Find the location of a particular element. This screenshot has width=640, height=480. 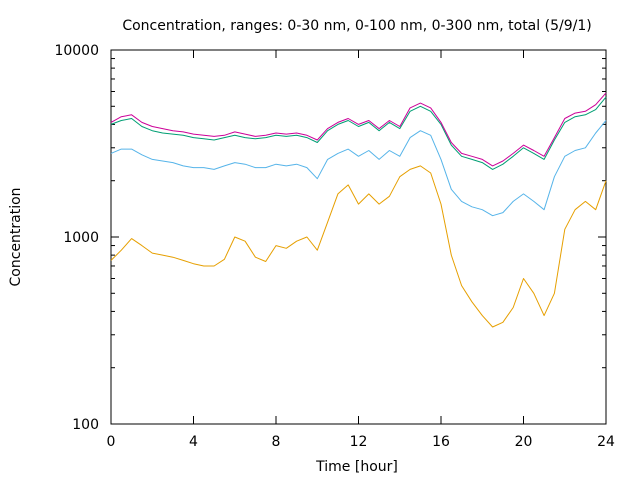

x-tick-label: 0 is located at coordinates (111, 442).